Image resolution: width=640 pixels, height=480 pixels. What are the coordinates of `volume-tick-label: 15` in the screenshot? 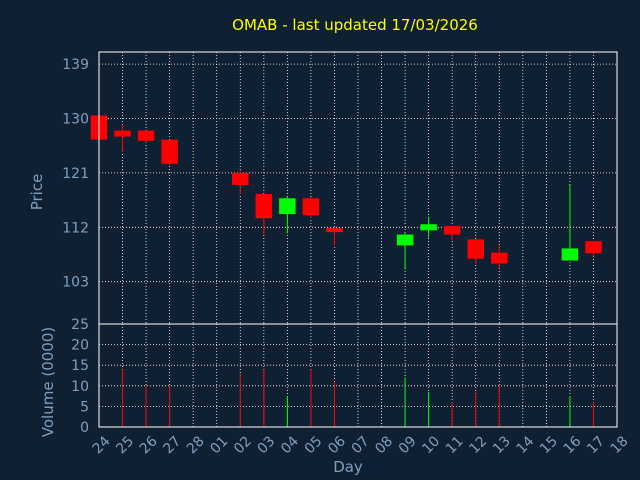 It's located at (80, 366).